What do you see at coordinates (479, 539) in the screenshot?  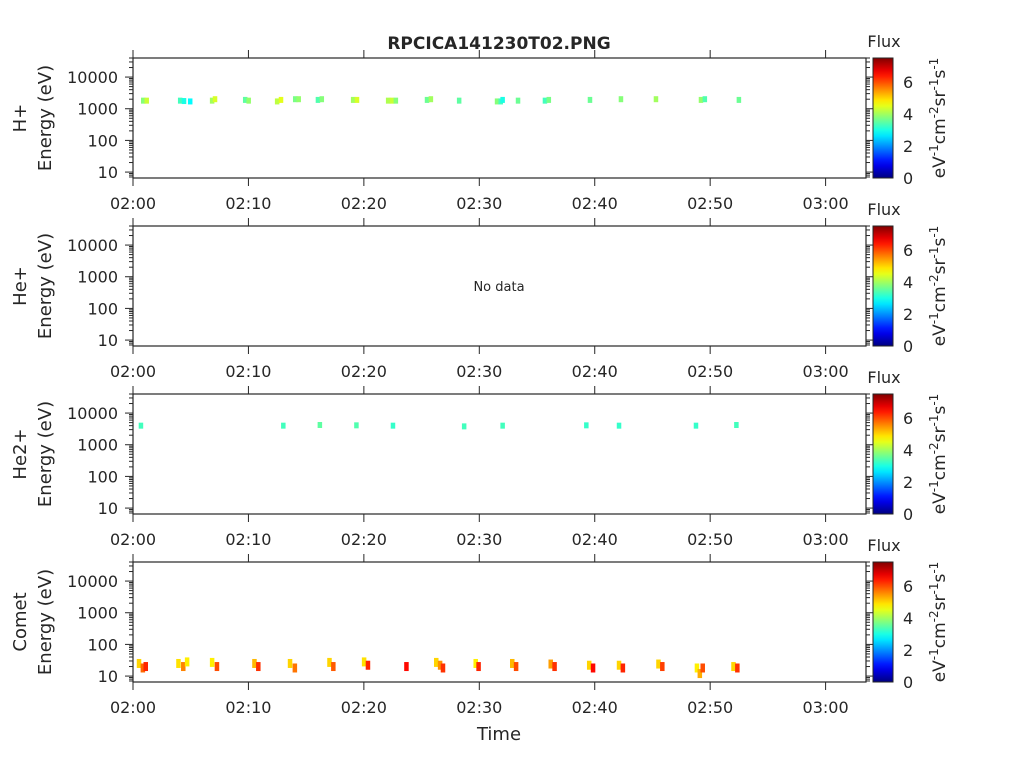 I see `x-tick-label: 02:30` at bounding box center [479, 539].